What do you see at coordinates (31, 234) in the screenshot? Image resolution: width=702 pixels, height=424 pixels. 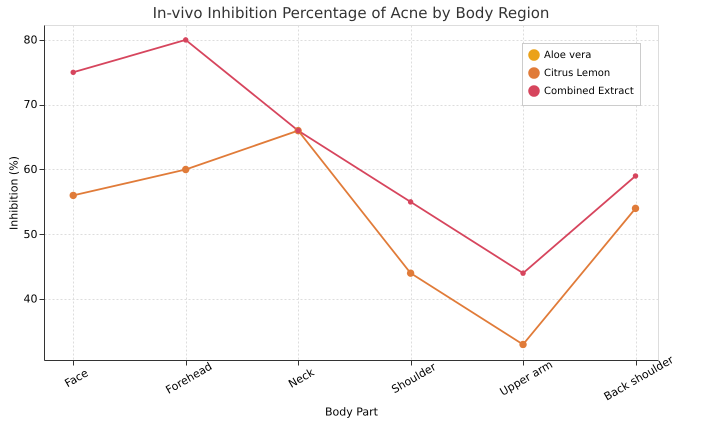 I see `y-tick-label: 50` at bounding box center [31, 234].